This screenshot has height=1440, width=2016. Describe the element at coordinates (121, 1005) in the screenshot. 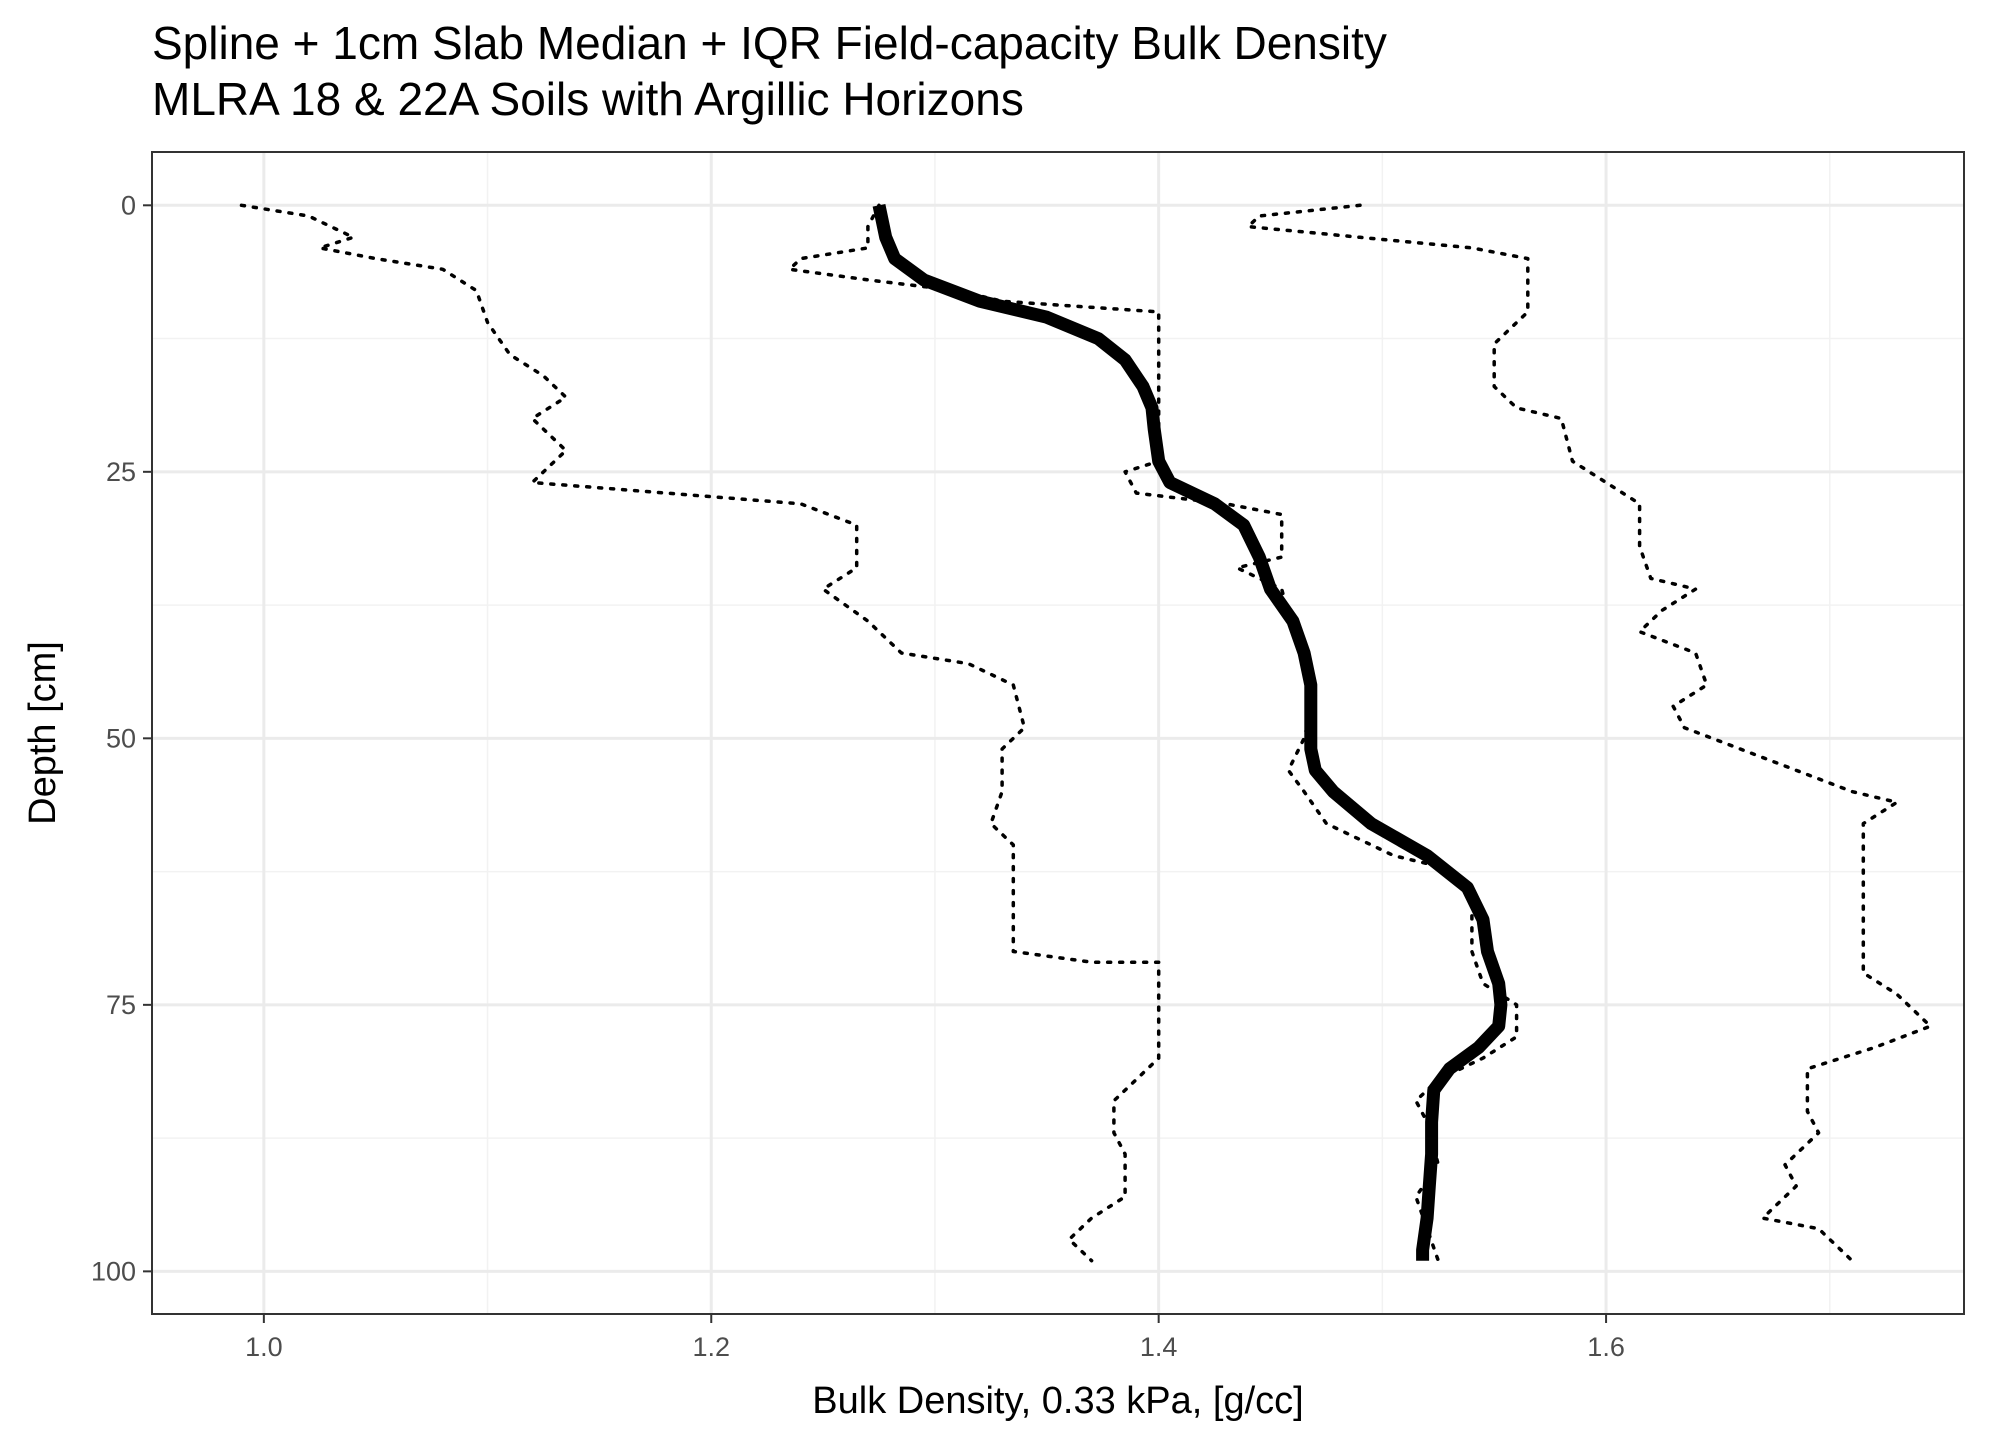

I see `y-tick-label: 75` at that location.